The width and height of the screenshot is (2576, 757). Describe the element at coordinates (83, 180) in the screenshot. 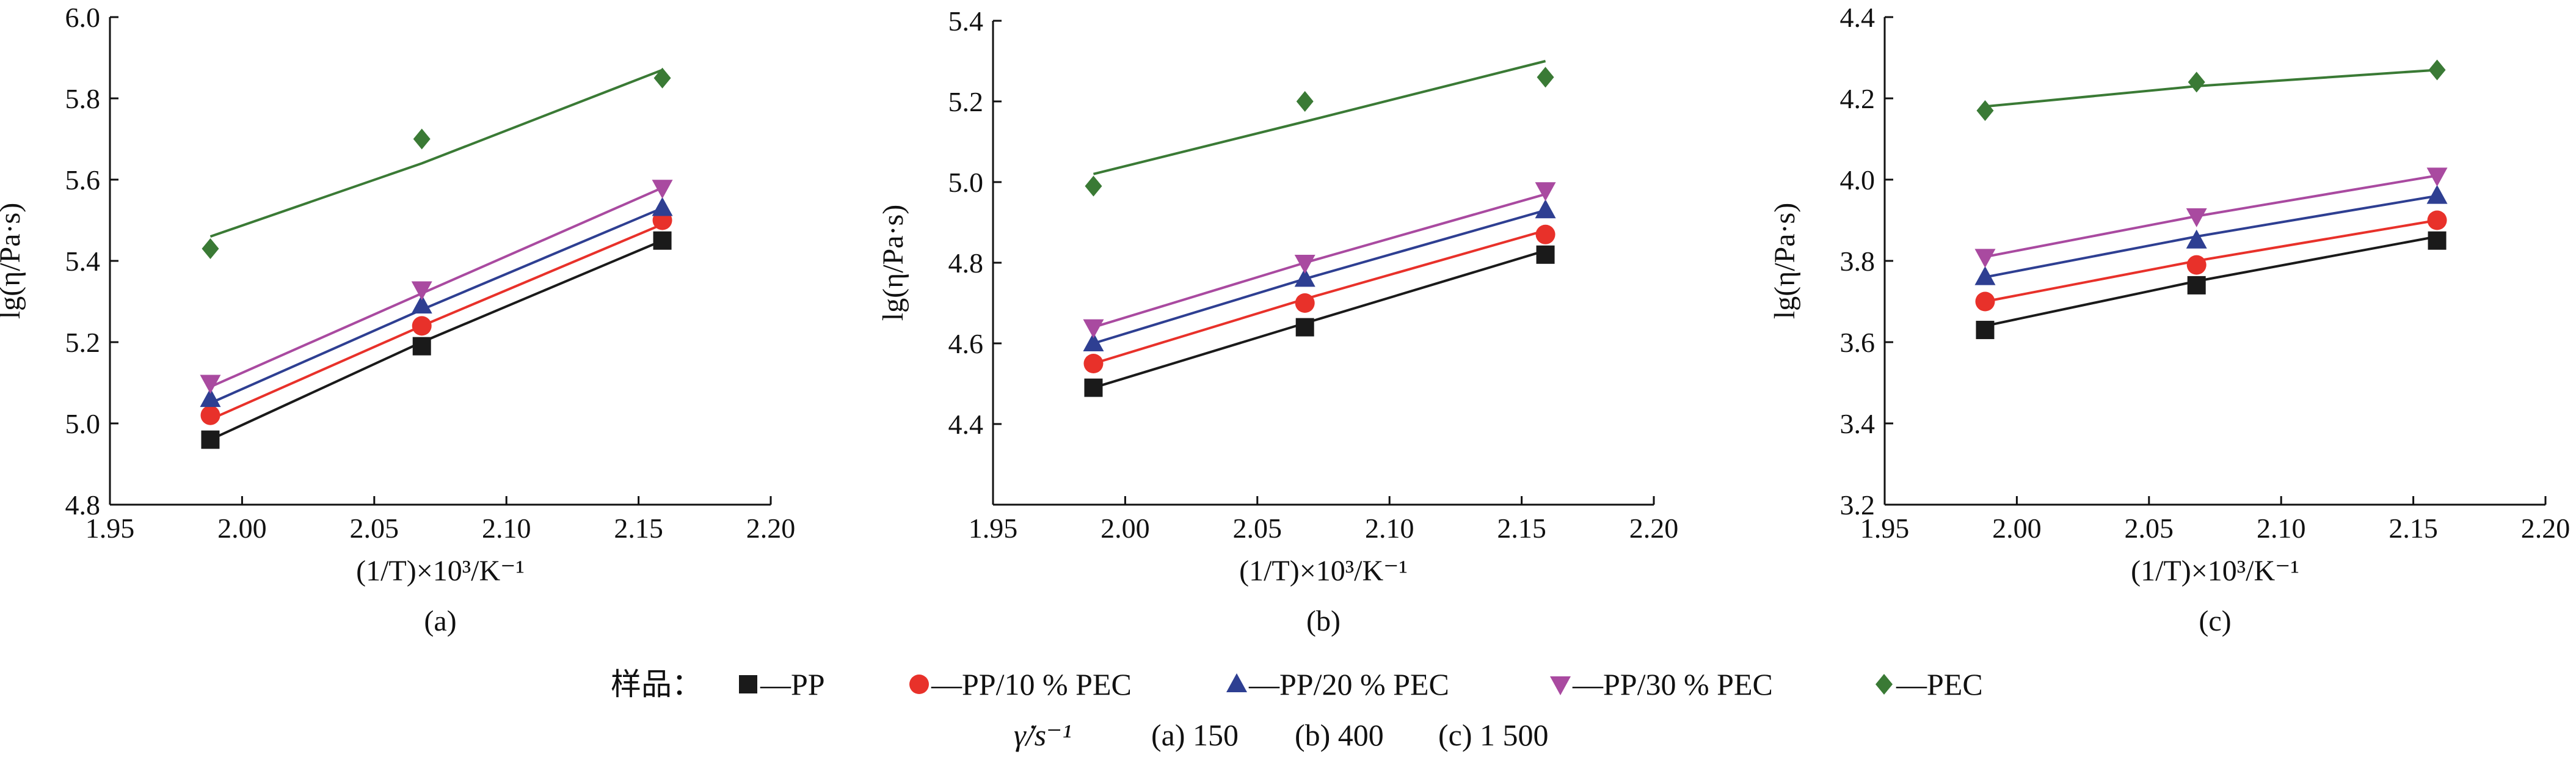

I see `y-tick-label: 5.6` at that location.